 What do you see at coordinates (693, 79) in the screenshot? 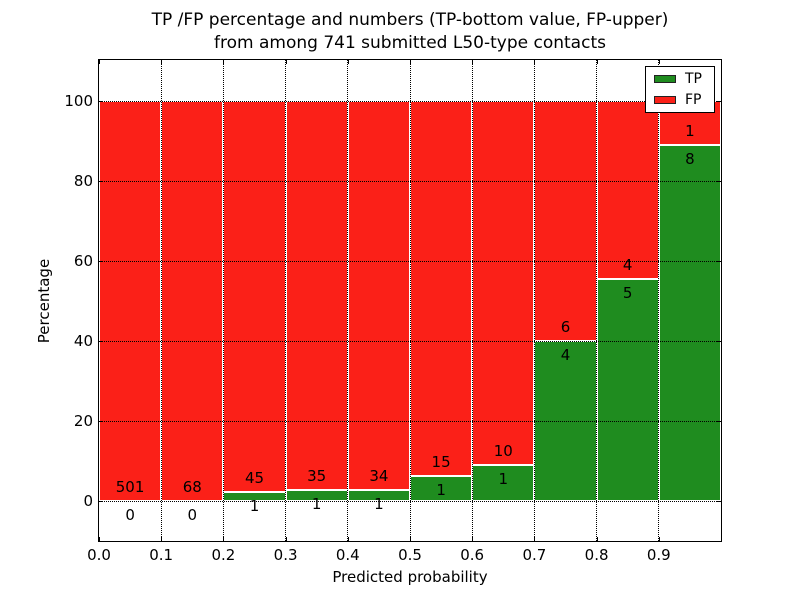
I see `legend-label-tp: TP` at bounding box center [693, 79].